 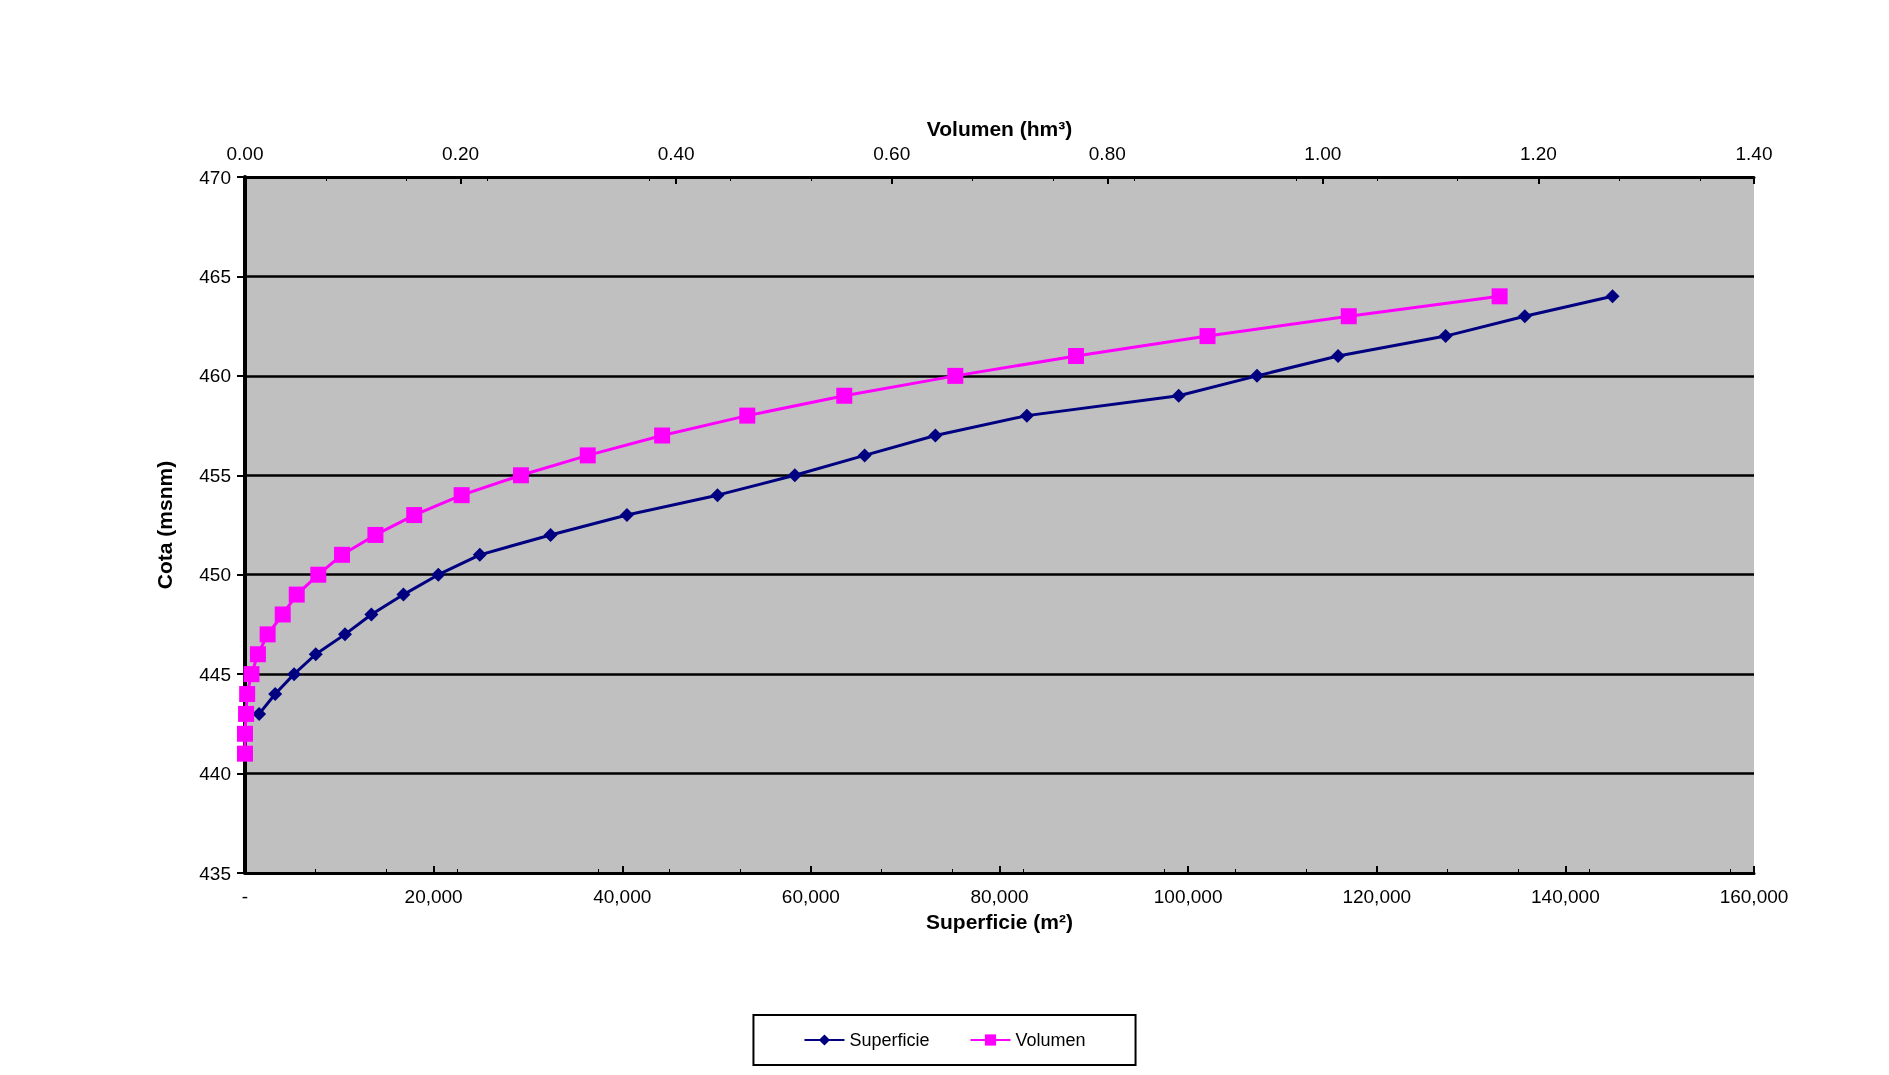 I want to click on y-tick-label: 450, so click(x=215, y=575).